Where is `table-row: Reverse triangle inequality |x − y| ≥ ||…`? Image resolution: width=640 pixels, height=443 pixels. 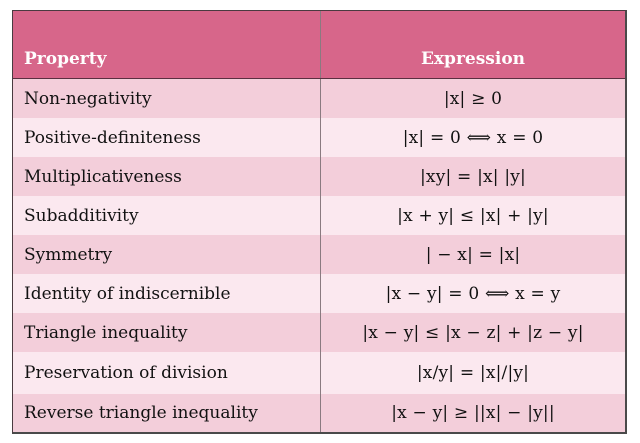
table-row: Reverse triangle inequality |x − y| ≥ ||… is located at coordinates (319, 413).